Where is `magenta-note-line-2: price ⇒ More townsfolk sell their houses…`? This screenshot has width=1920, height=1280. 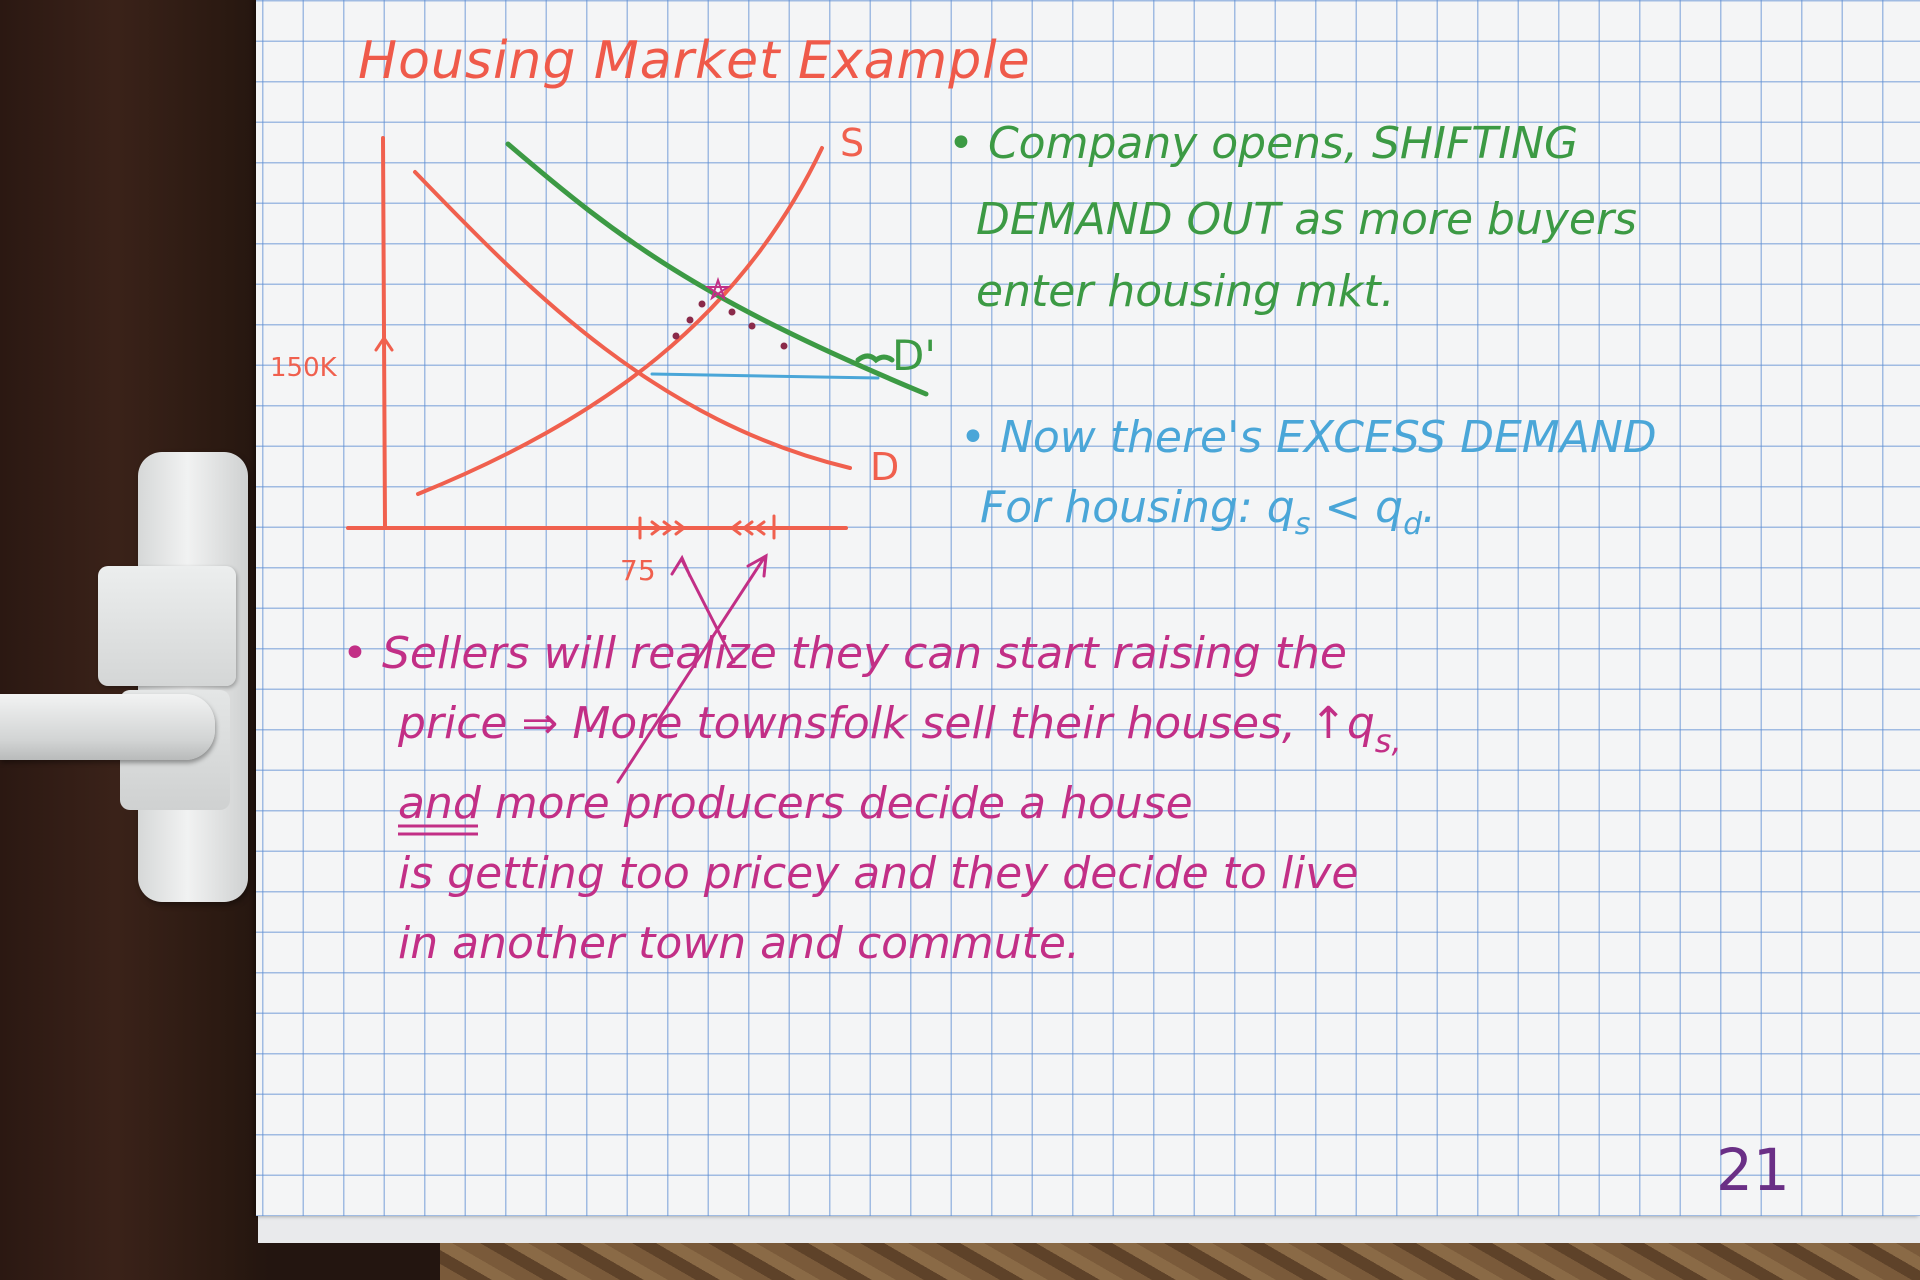 magenta-note-line-2: price ⇒ More townsfolk sell their houses… is located at coordinates (899, 729).